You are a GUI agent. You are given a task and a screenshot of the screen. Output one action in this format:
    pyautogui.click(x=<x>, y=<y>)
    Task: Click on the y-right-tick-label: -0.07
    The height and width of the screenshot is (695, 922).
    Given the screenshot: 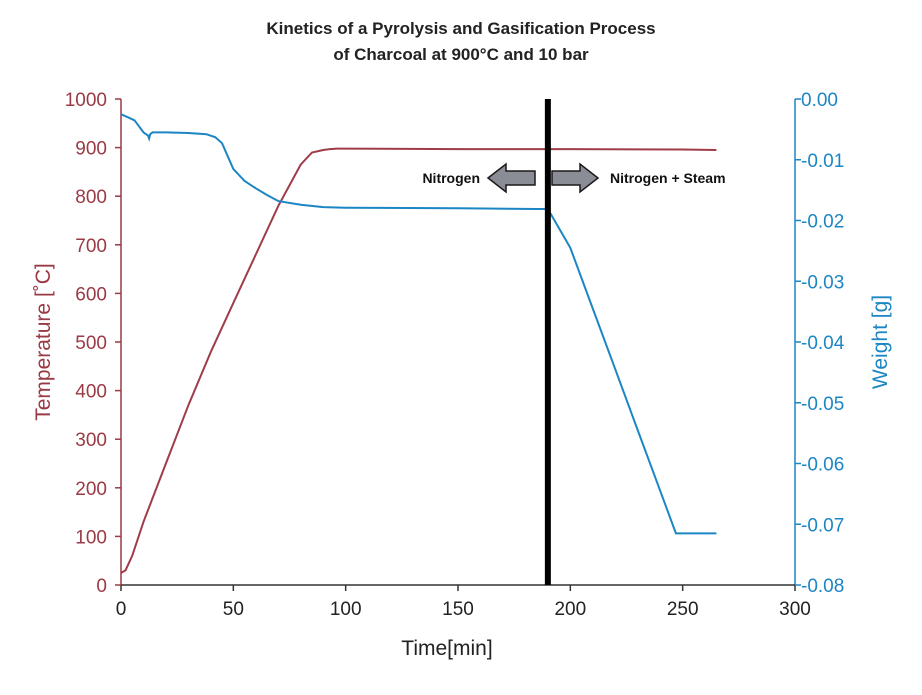 What is the action you would take?
    pyautogui.click(x=822, y=525)
    